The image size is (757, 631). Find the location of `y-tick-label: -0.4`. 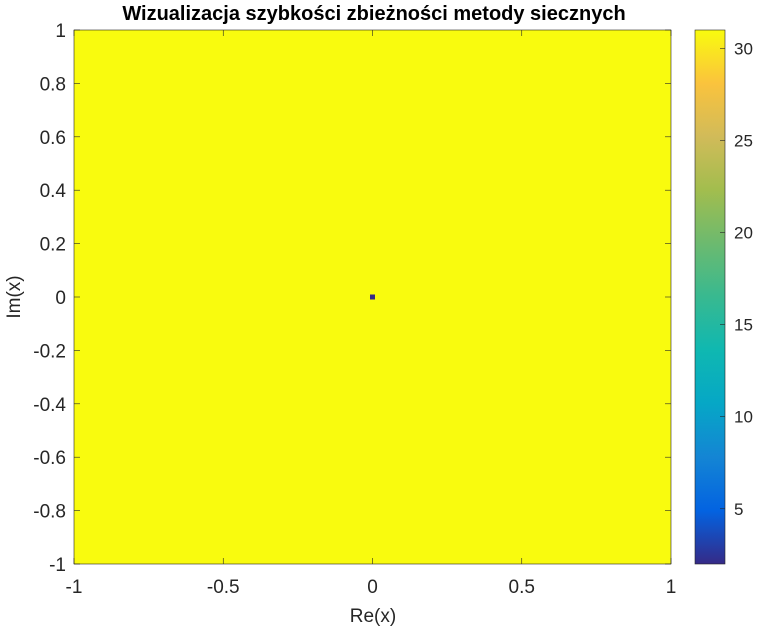

y-tick-label: -0.4 is located at coordinates (49, 405).